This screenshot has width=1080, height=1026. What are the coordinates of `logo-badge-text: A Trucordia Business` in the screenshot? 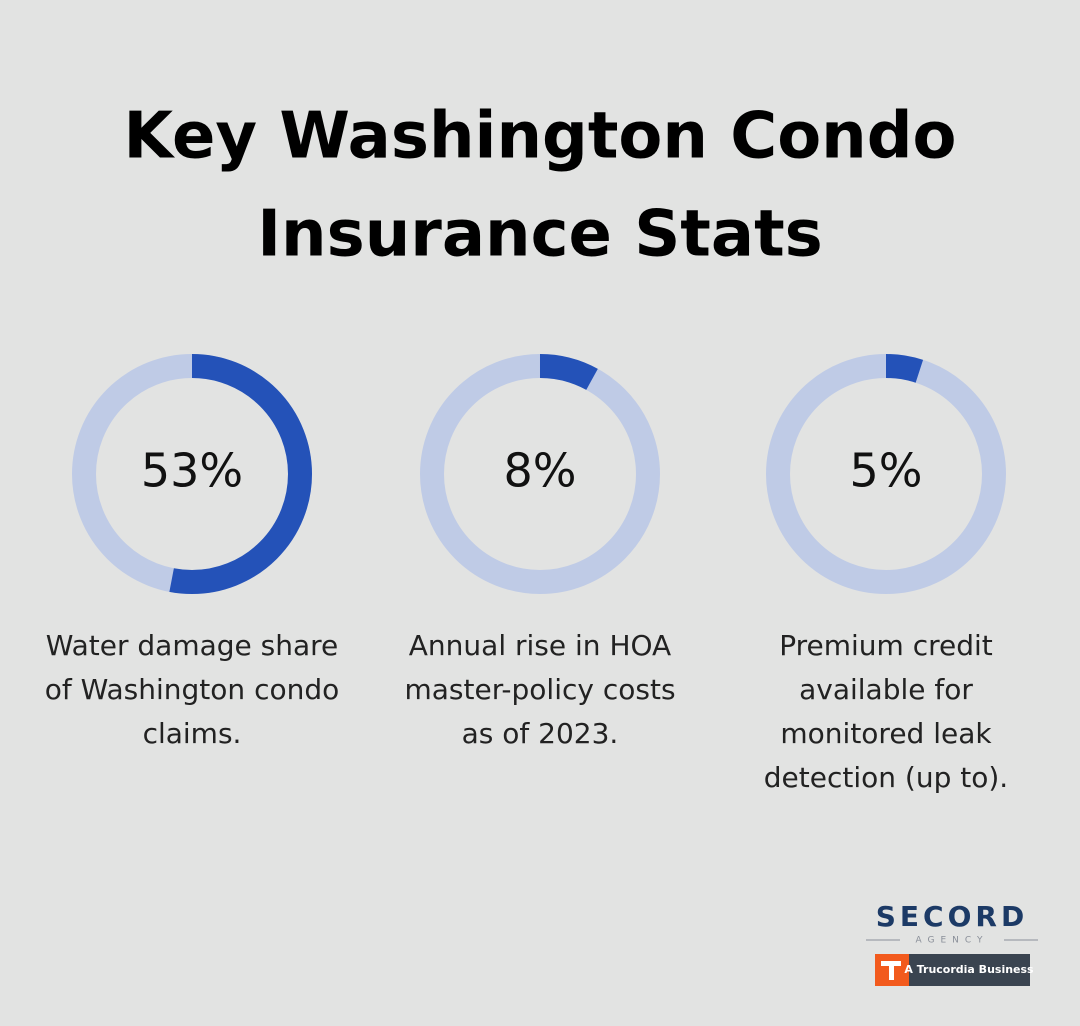 It's located at (969, 969).